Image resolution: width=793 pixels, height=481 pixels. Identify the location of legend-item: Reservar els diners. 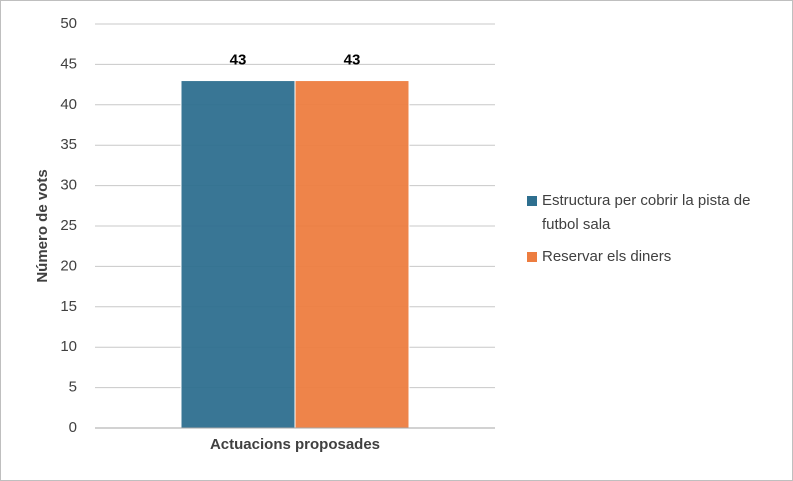
(654, 257).